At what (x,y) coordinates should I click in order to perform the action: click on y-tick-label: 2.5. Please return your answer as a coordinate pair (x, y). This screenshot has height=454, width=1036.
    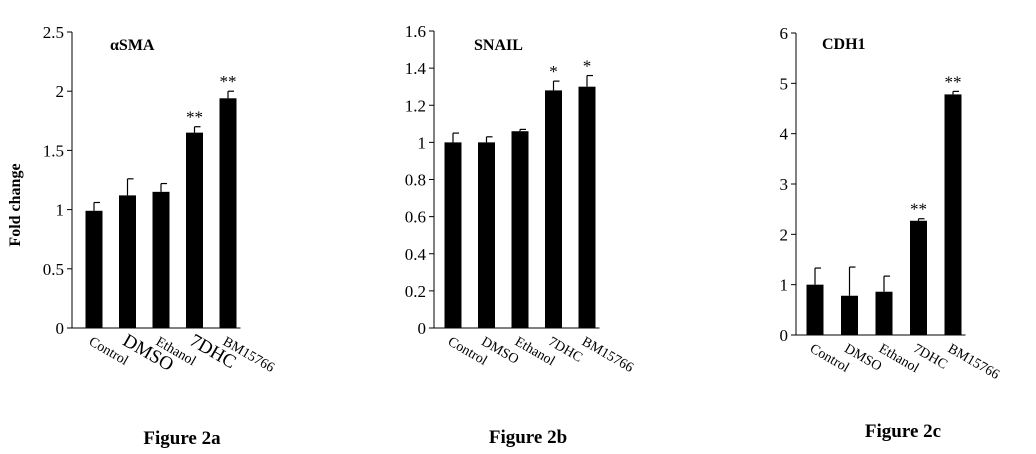
    Looking at the image, I should click on (53, 32).